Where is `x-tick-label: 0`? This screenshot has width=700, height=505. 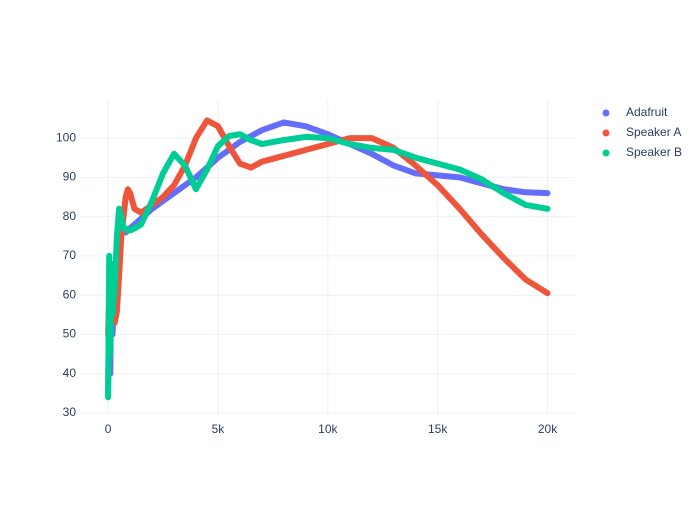 x-tick-label: 0 is located at coordinates (108, 429).